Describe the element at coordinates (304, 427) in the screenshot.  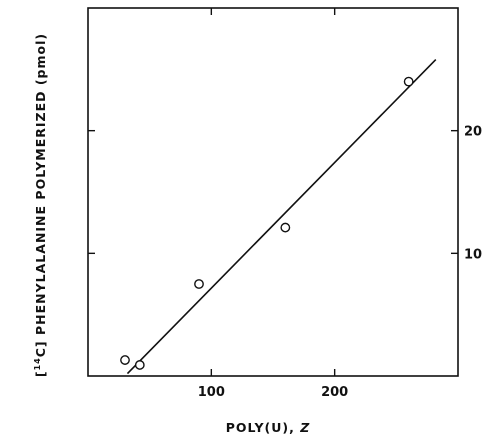
I see `x-axis-label-z: Z` at that location.